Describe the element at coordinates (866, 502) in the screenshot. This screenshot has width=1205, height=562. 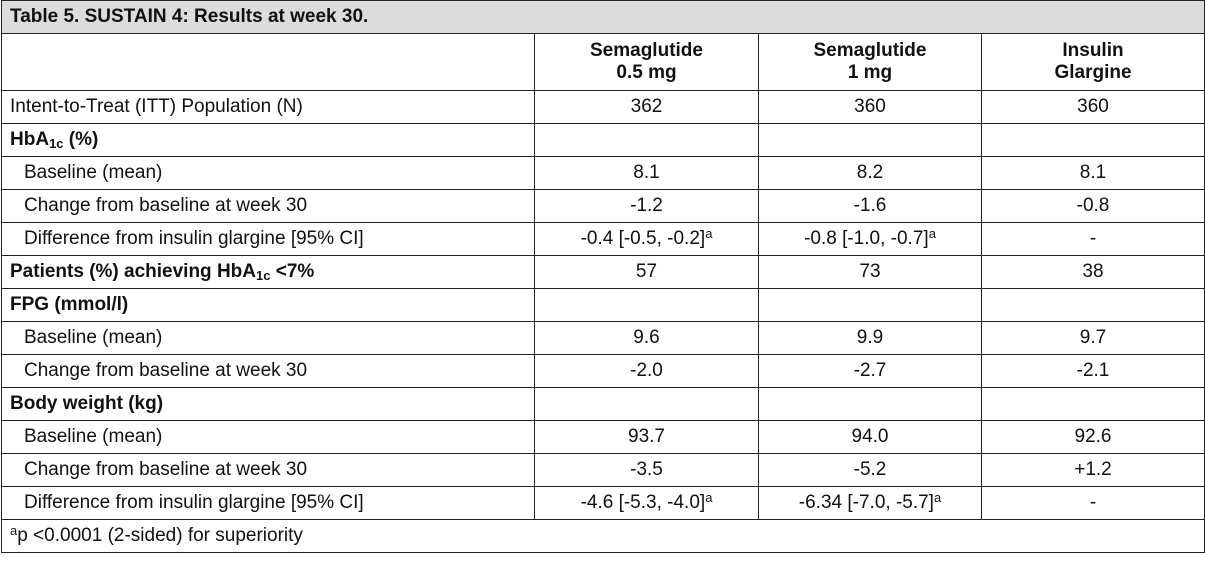
I see `text-part: -6.34 [-7.0, -5.7]` at that location.